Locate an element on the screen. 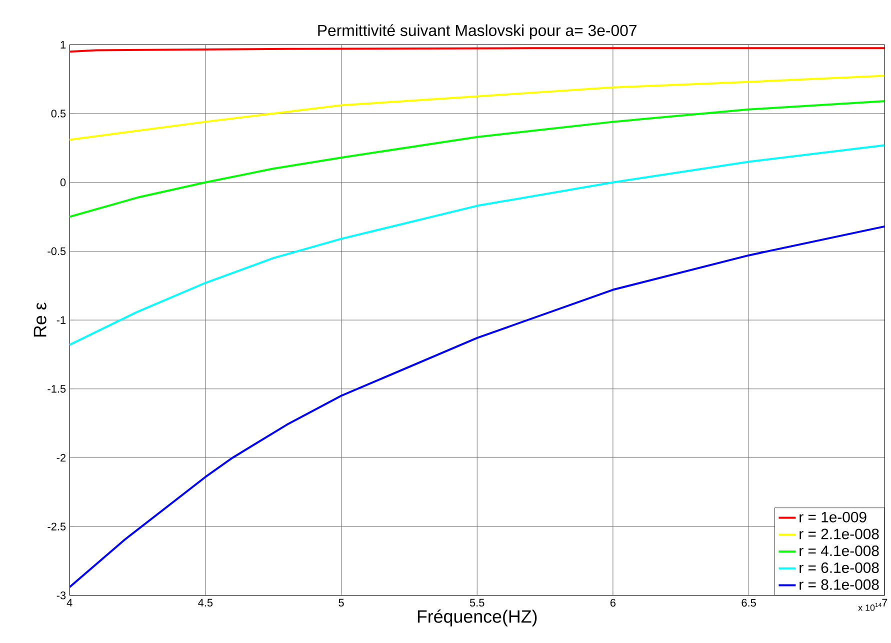 The image size is (891, 643). text: x 10$^{14}$ is located at coordinates (870, 606).